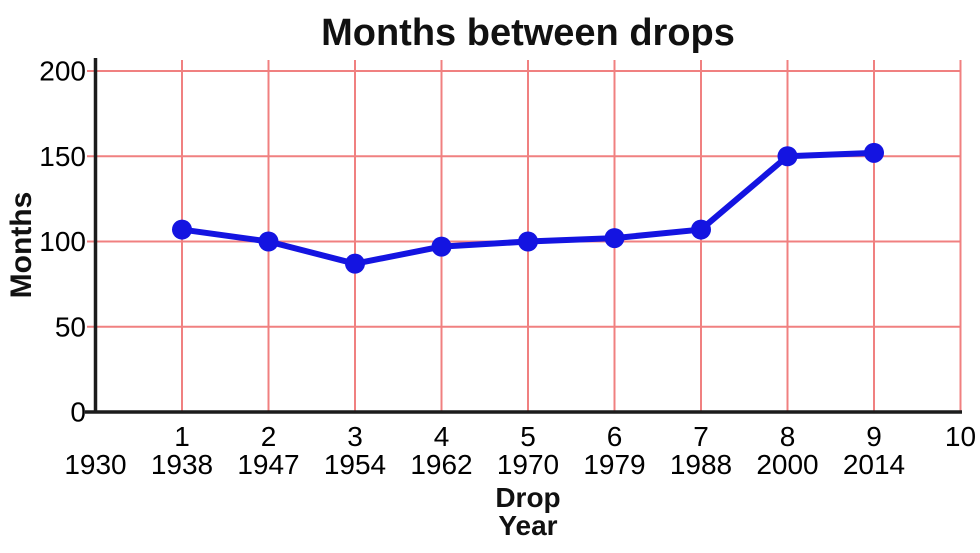 Image resolution: width=980 pixels, height=553 pixels. What do you see at coordinates (182, 464) in the screenshot?
I see `x-year-label: 1938` at bounding box center [182, 464].